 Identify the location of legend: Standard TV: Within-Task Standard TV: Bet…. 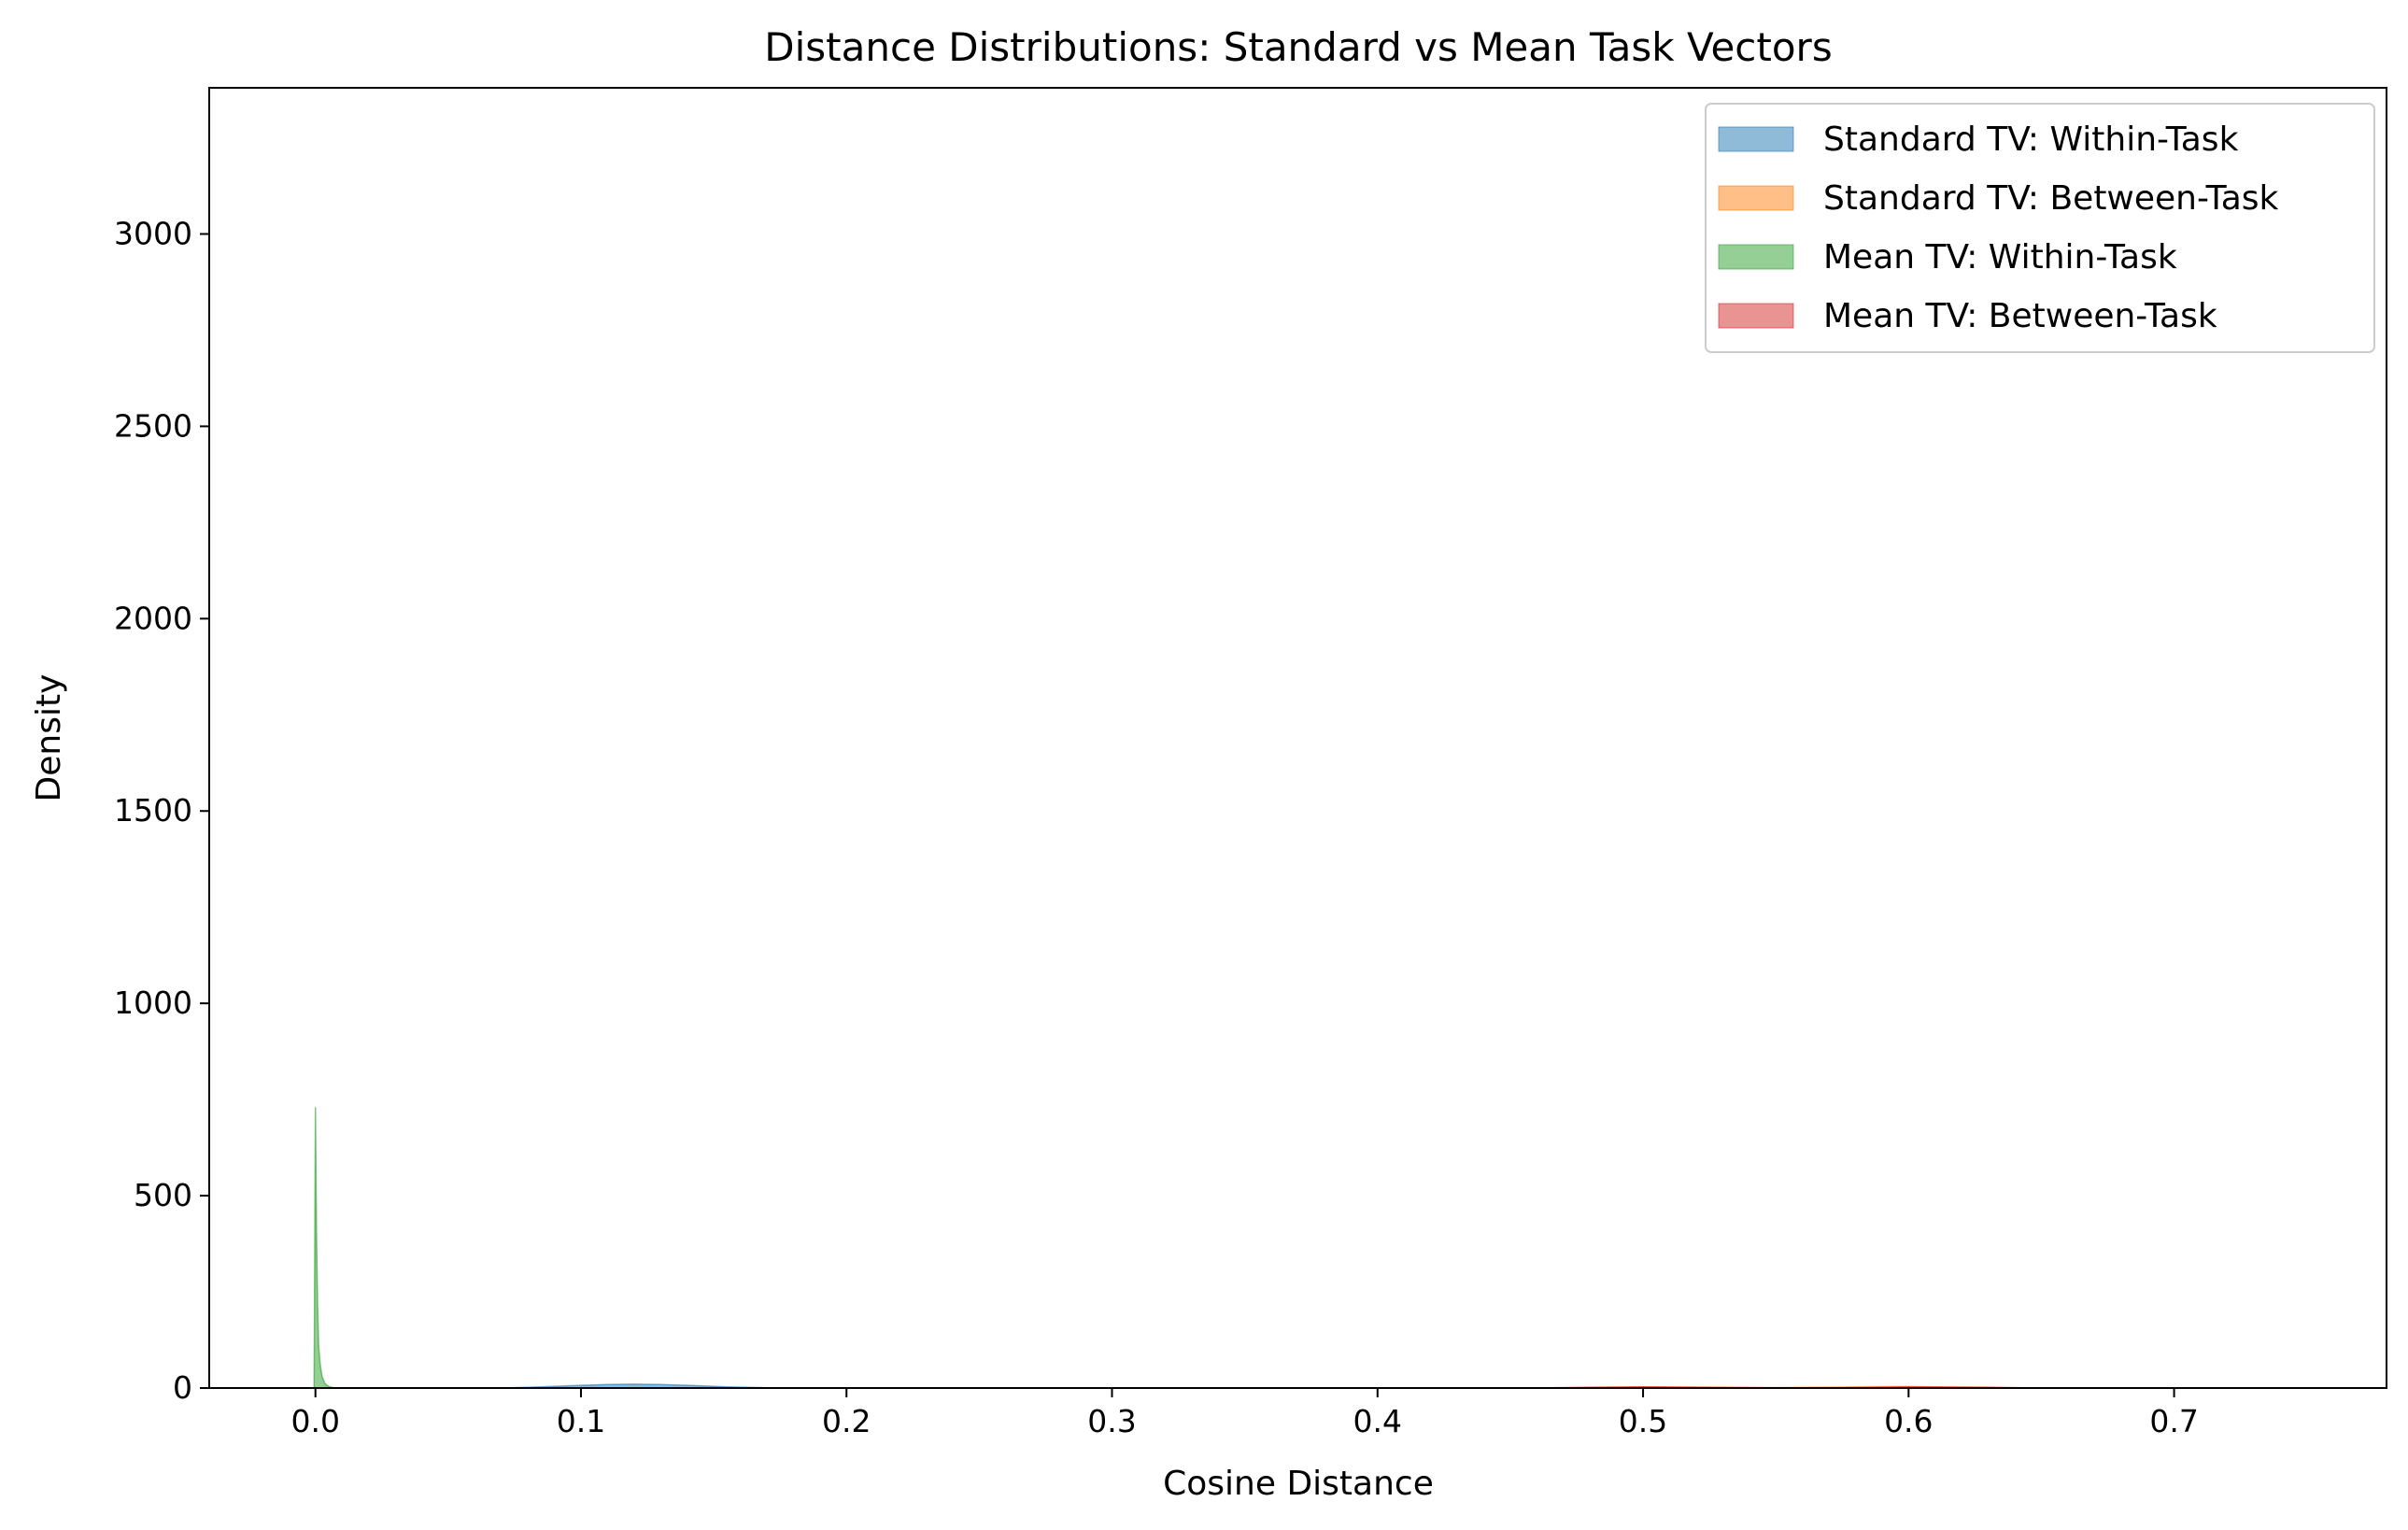
(2040, 228).